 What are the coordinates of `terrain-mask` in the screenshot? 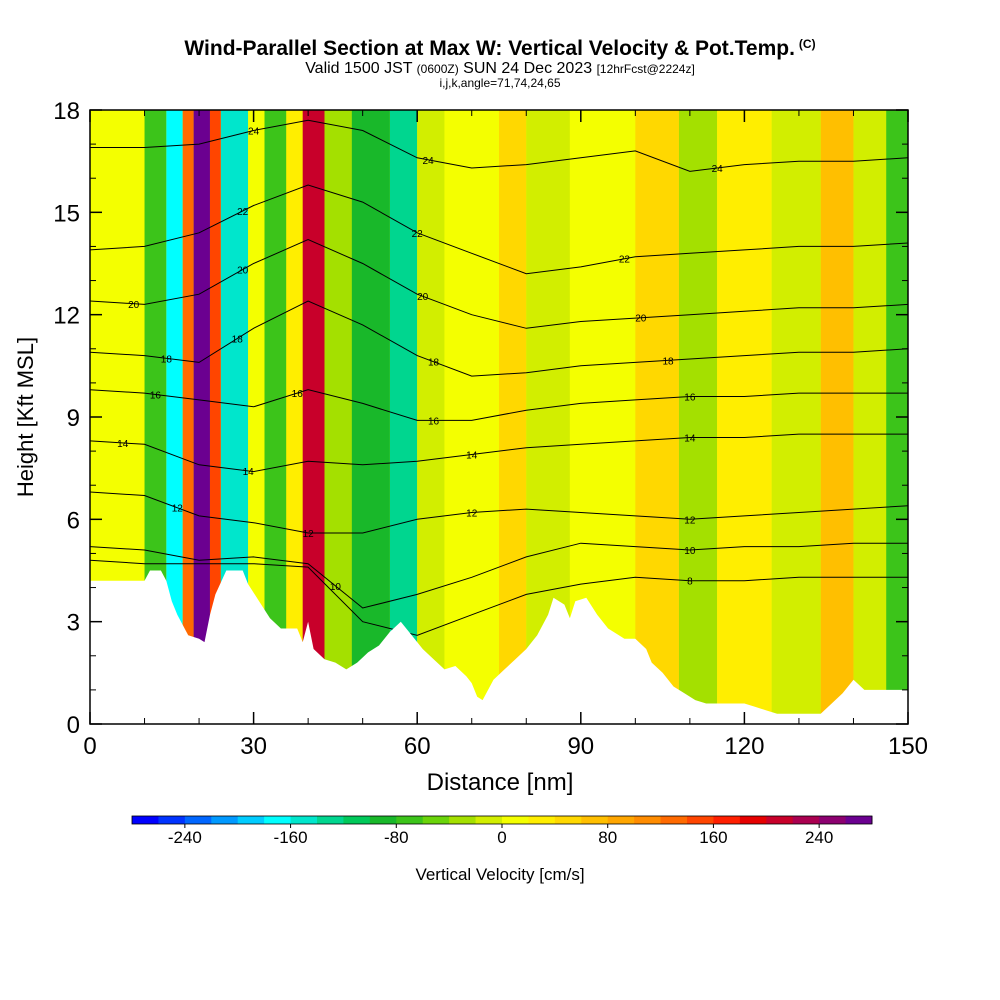 It's located at (499, 647).